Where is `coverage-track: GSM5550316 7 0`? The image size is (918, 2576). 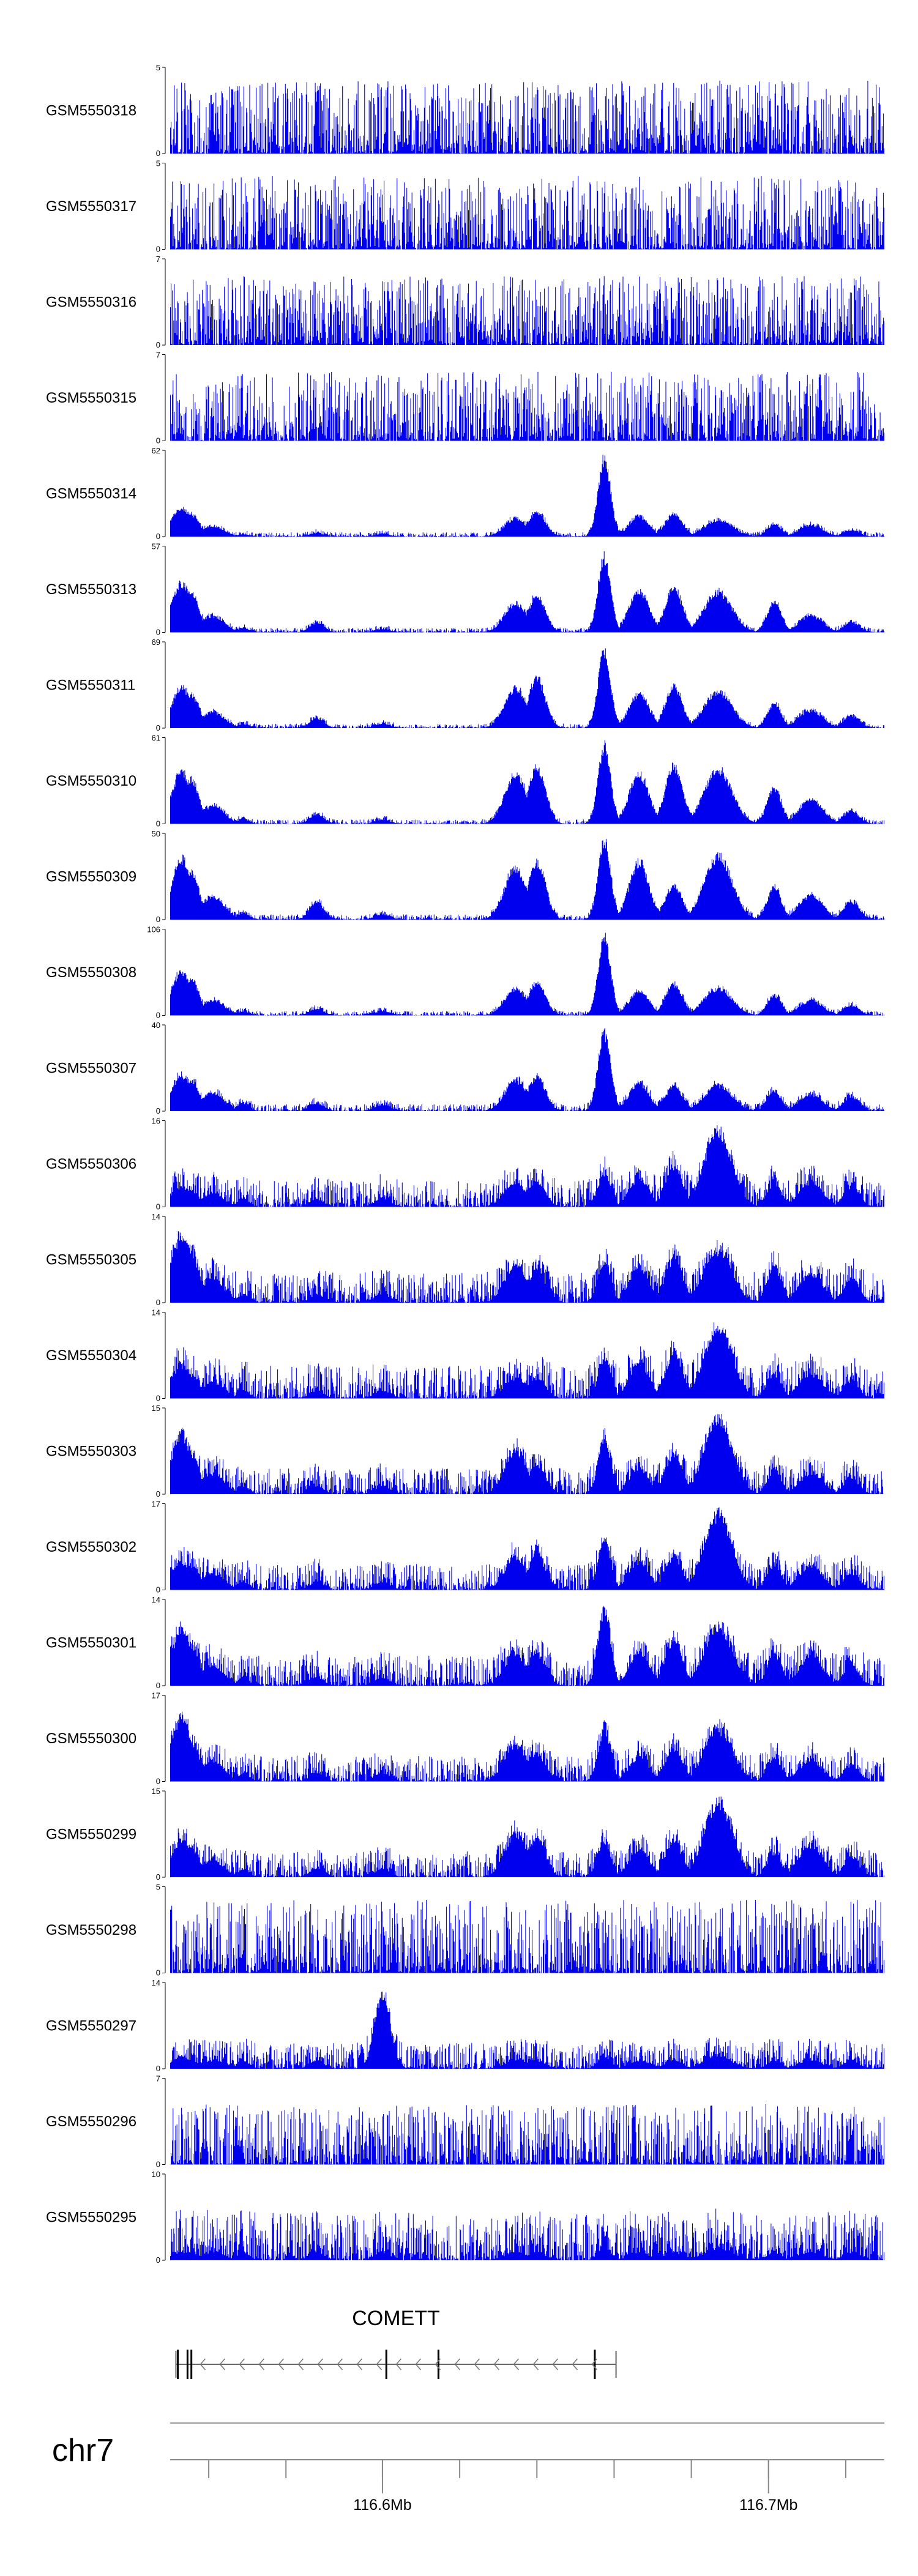 coverage-track: GSM5550316 7 0 is located at coordinates (465, 302).